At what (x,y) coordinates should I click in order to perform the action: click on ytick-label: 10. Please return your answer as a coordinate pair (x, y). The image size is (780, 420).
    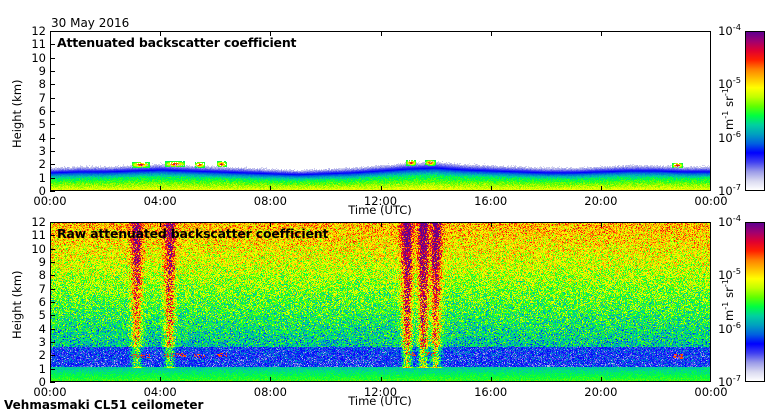
    Looking at the image, I should click on (38, 57).